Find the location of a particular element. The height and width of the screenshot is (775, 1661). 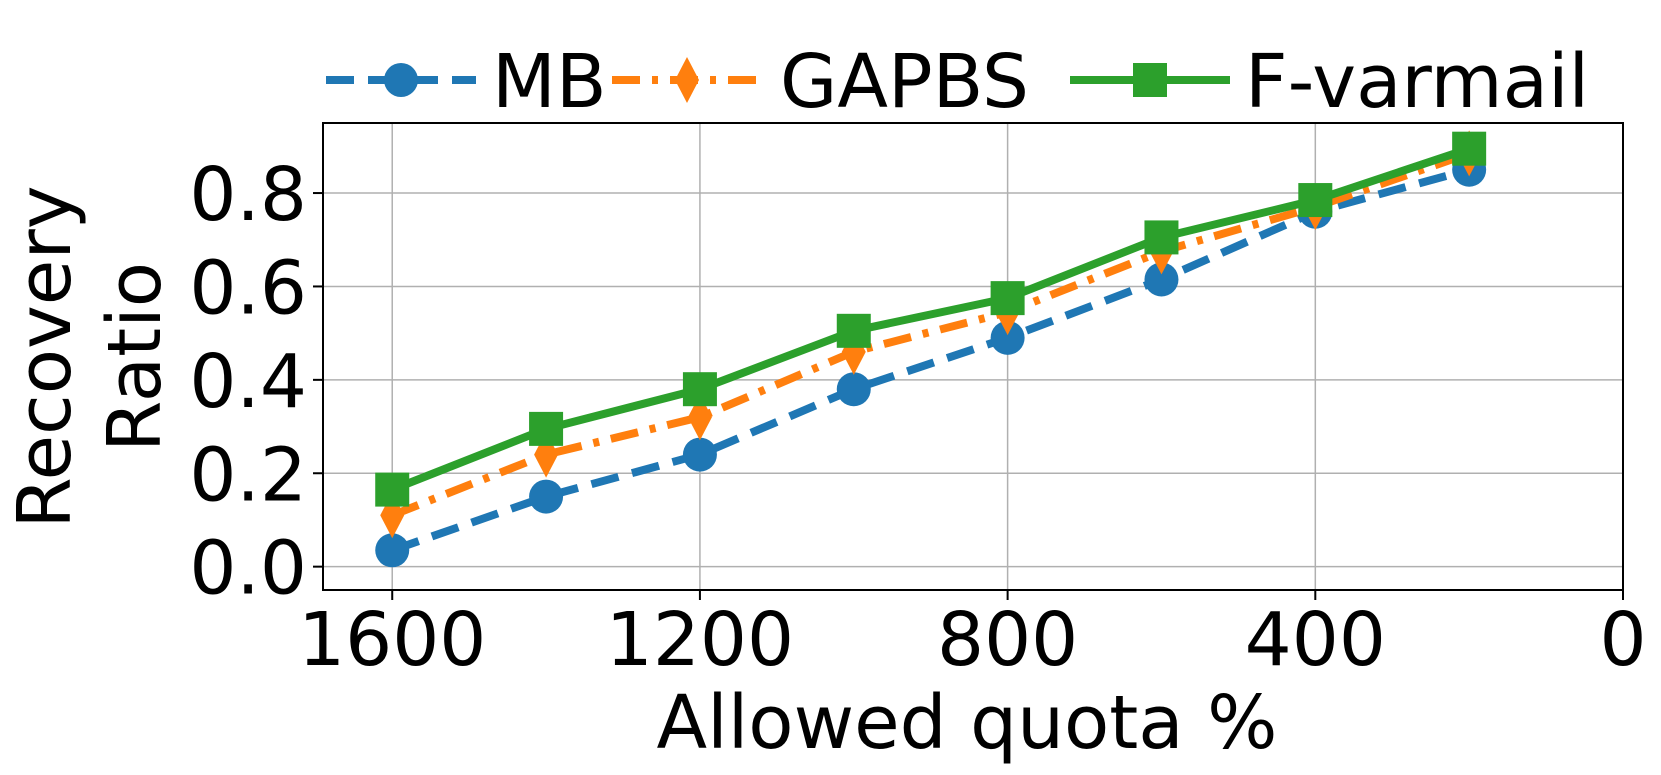

x-axis-ticks: 1600 1200 800 400 0 is located at coordinates (972, 636).